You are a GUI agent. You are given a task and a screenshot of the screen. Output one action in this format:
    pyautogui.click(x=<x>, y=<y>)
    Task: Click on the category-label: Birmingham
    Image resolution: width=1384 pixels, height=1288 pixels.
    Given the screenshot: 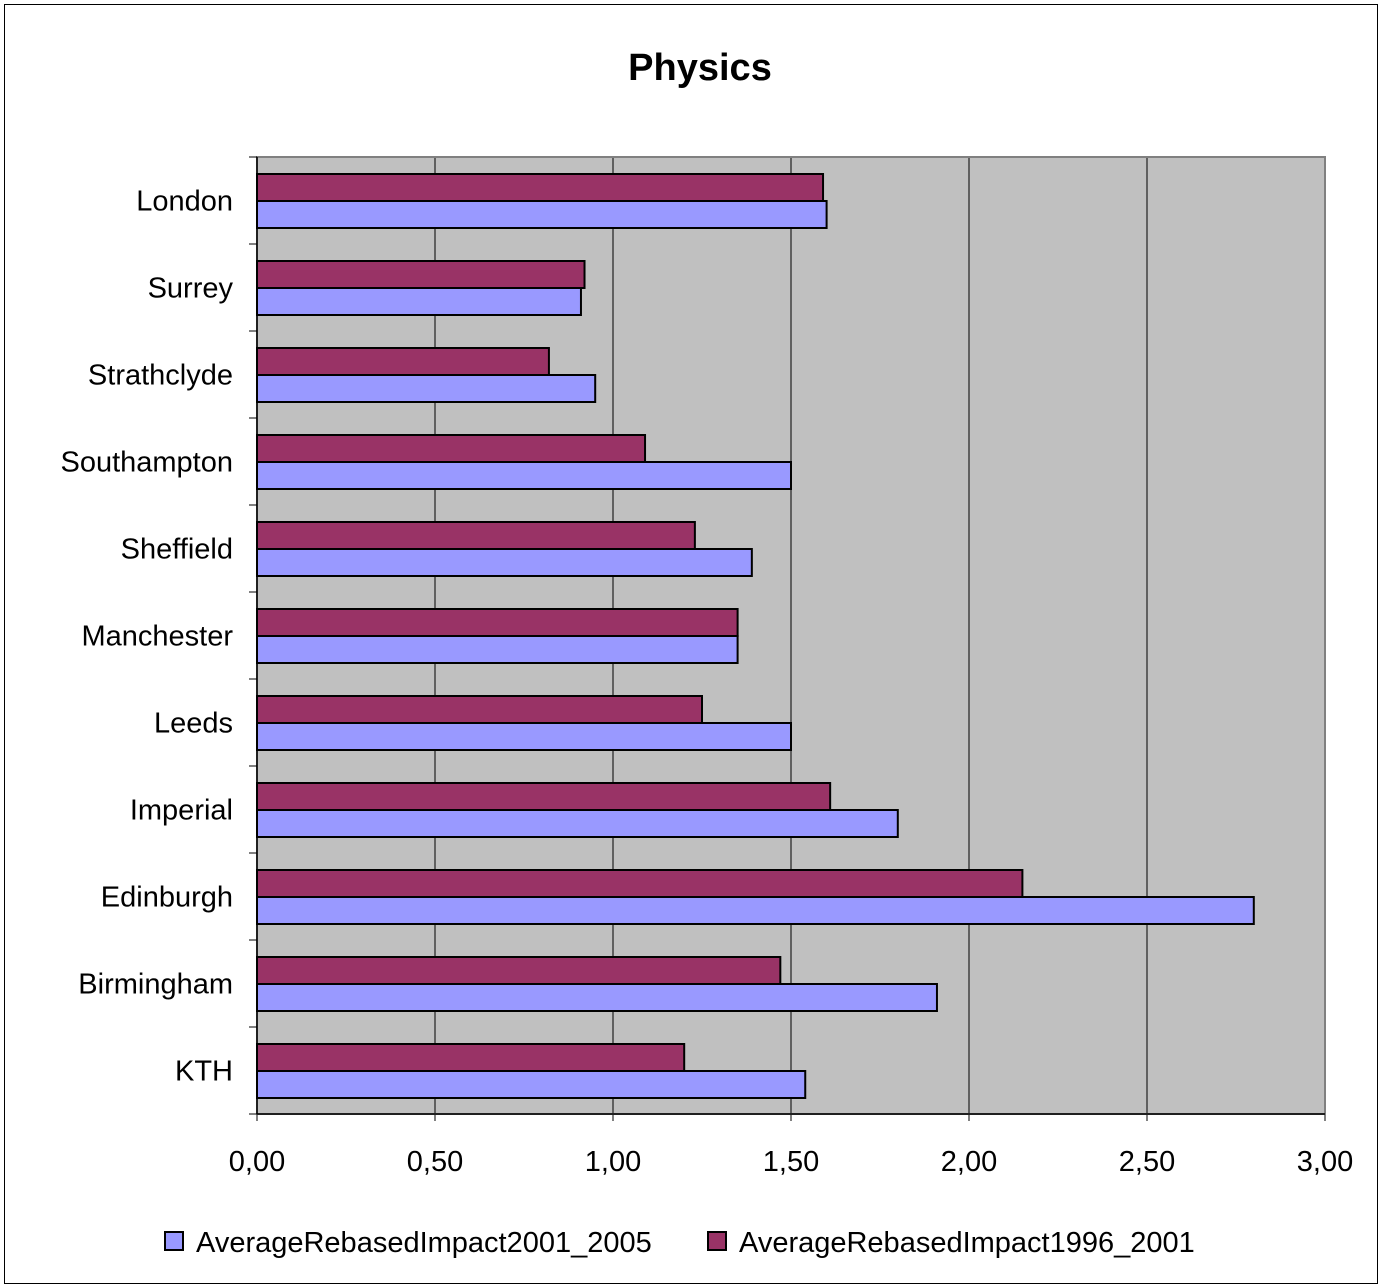 What is the action you would take?
    pyautogui.click(x=155, y=985)
    